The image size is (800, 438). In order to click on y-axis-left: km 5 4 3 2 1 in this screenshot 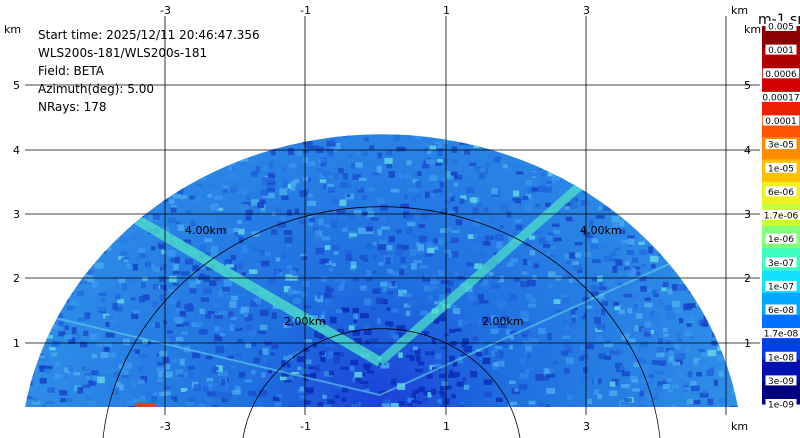, I will do `click(12, 186)`.